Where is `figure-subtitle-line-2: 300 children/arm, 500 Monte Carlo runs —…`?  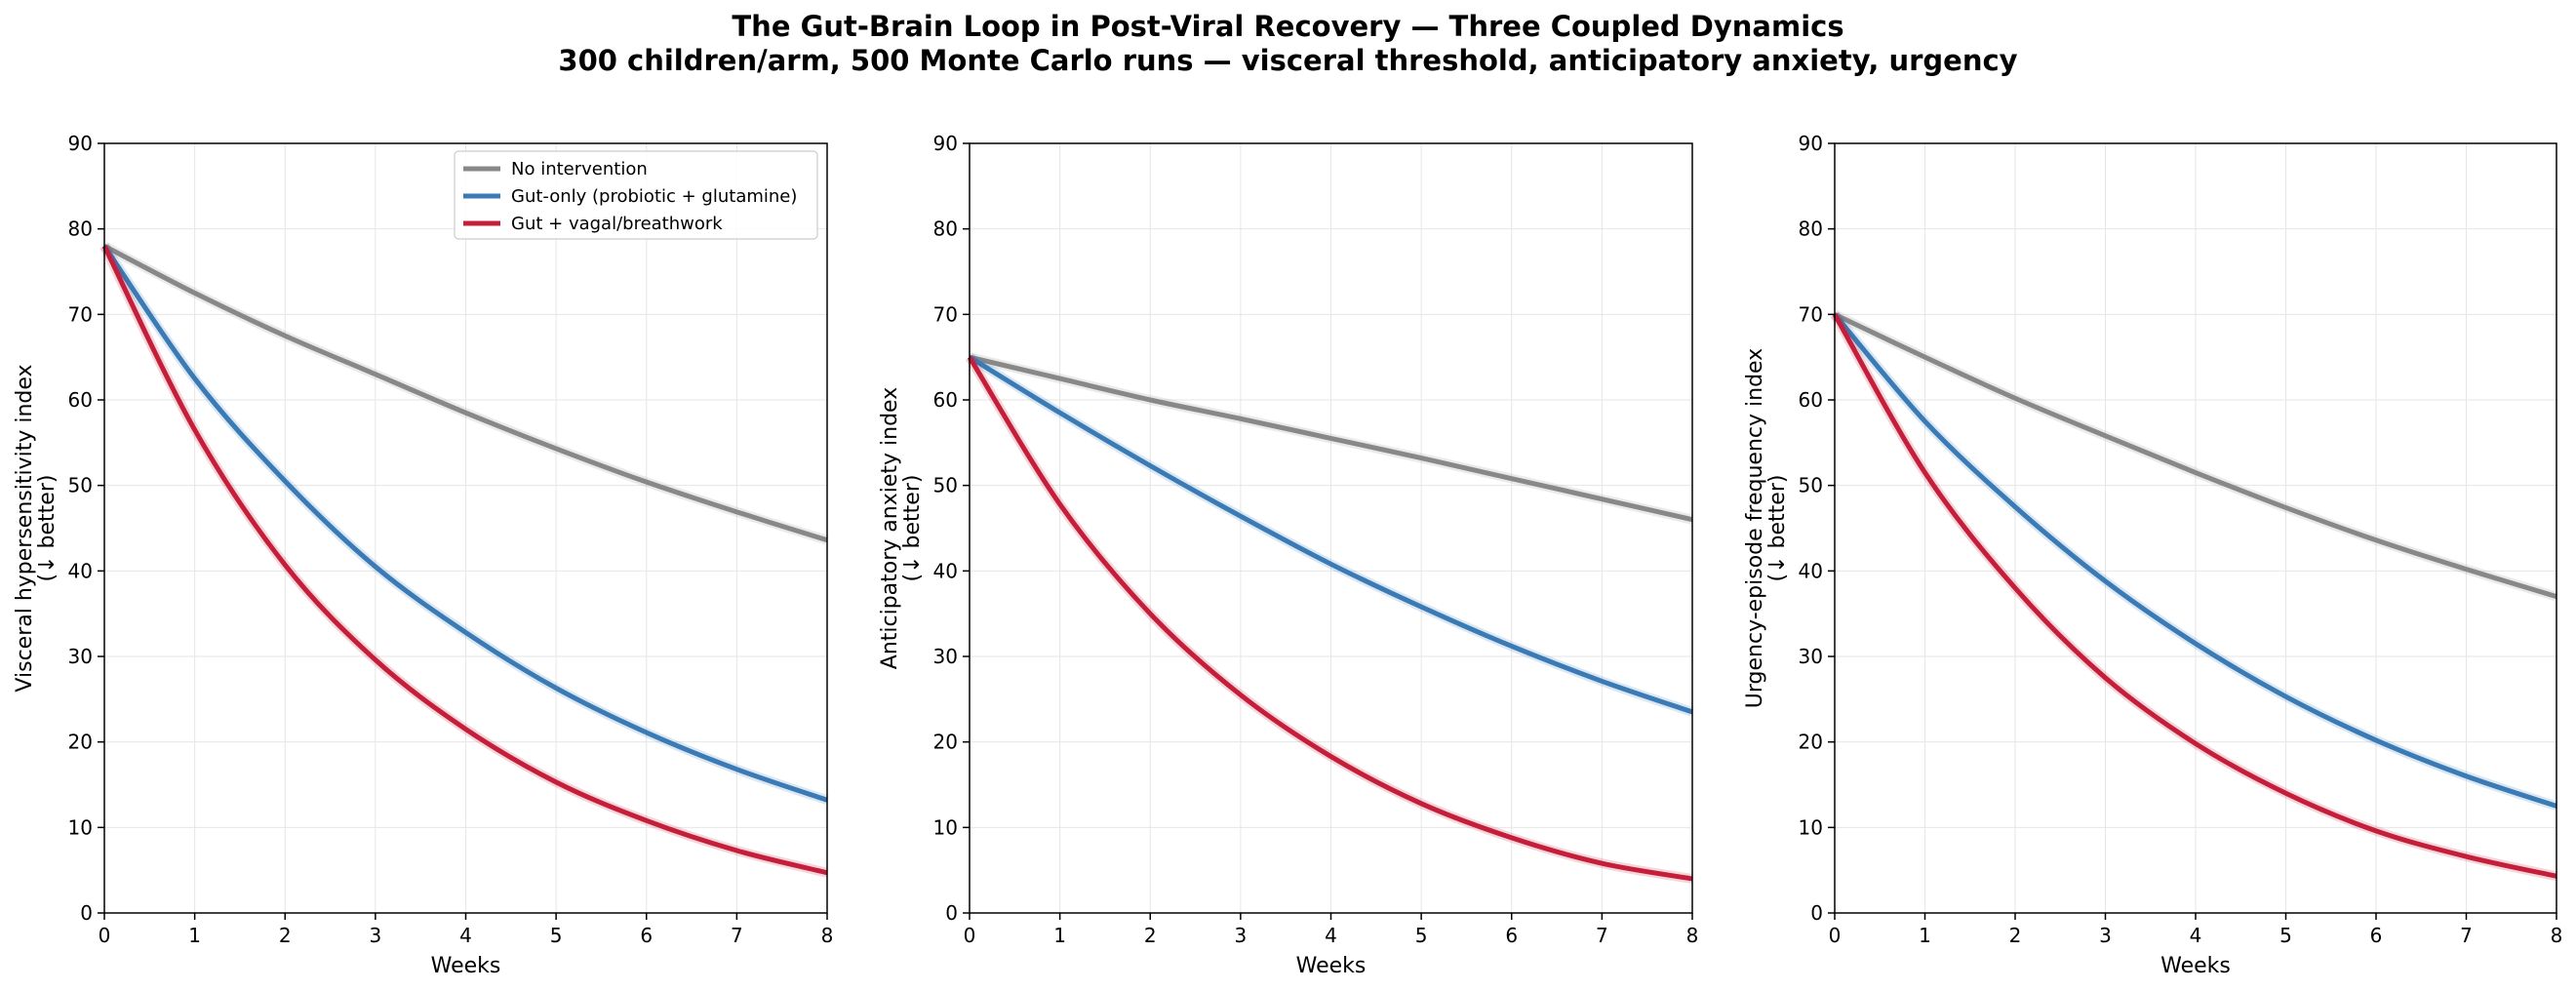
figure-subtitle-line-2: 300 children/arm, 500 Monte Carlo runs —… is located at coordinates (1288, 60).